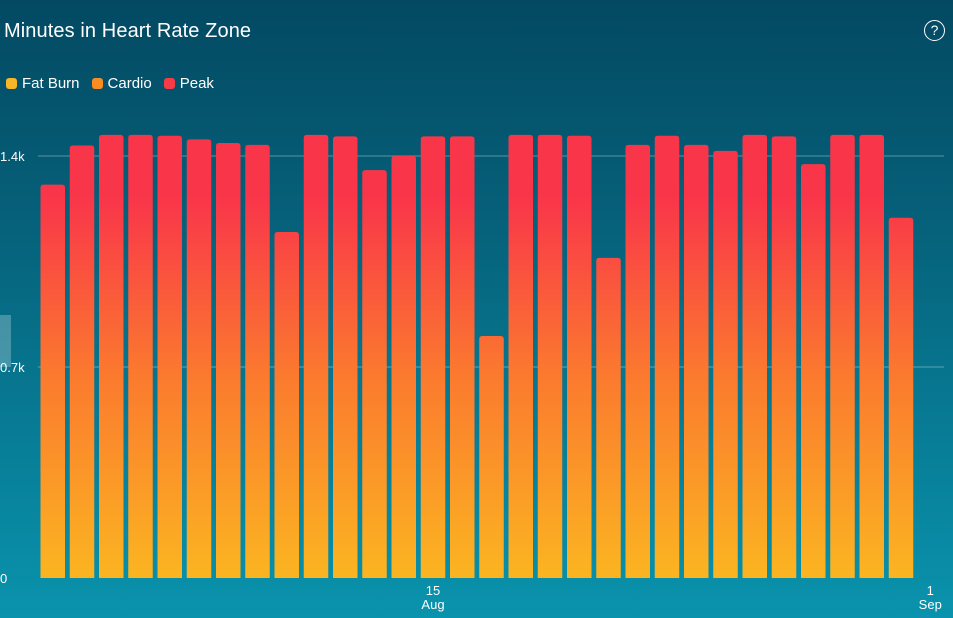 The image size is (953, 618). What do you see at coordinates (11, 83) in the screenshot?
I see `legend-swatch-fat-burn` at bounding box center [11, 83].